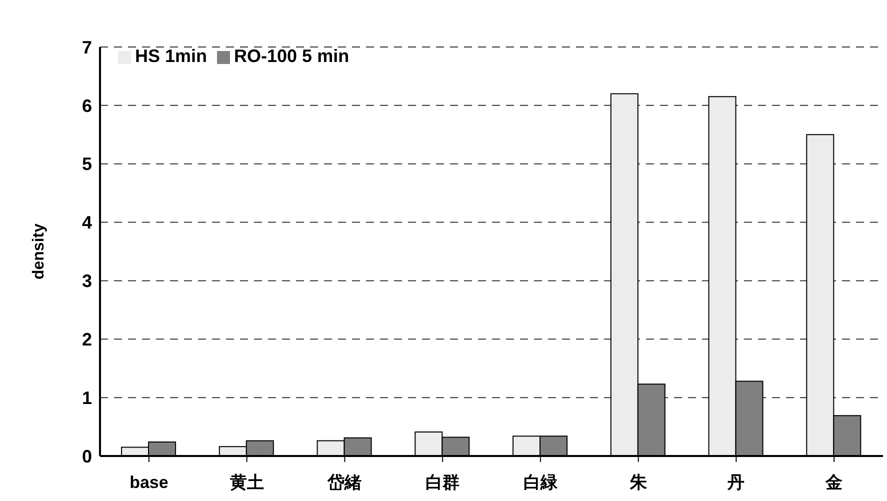  Describe the element at coordinates (149, 482) in the screenshot. I see `x-tick-label: base` at that location.